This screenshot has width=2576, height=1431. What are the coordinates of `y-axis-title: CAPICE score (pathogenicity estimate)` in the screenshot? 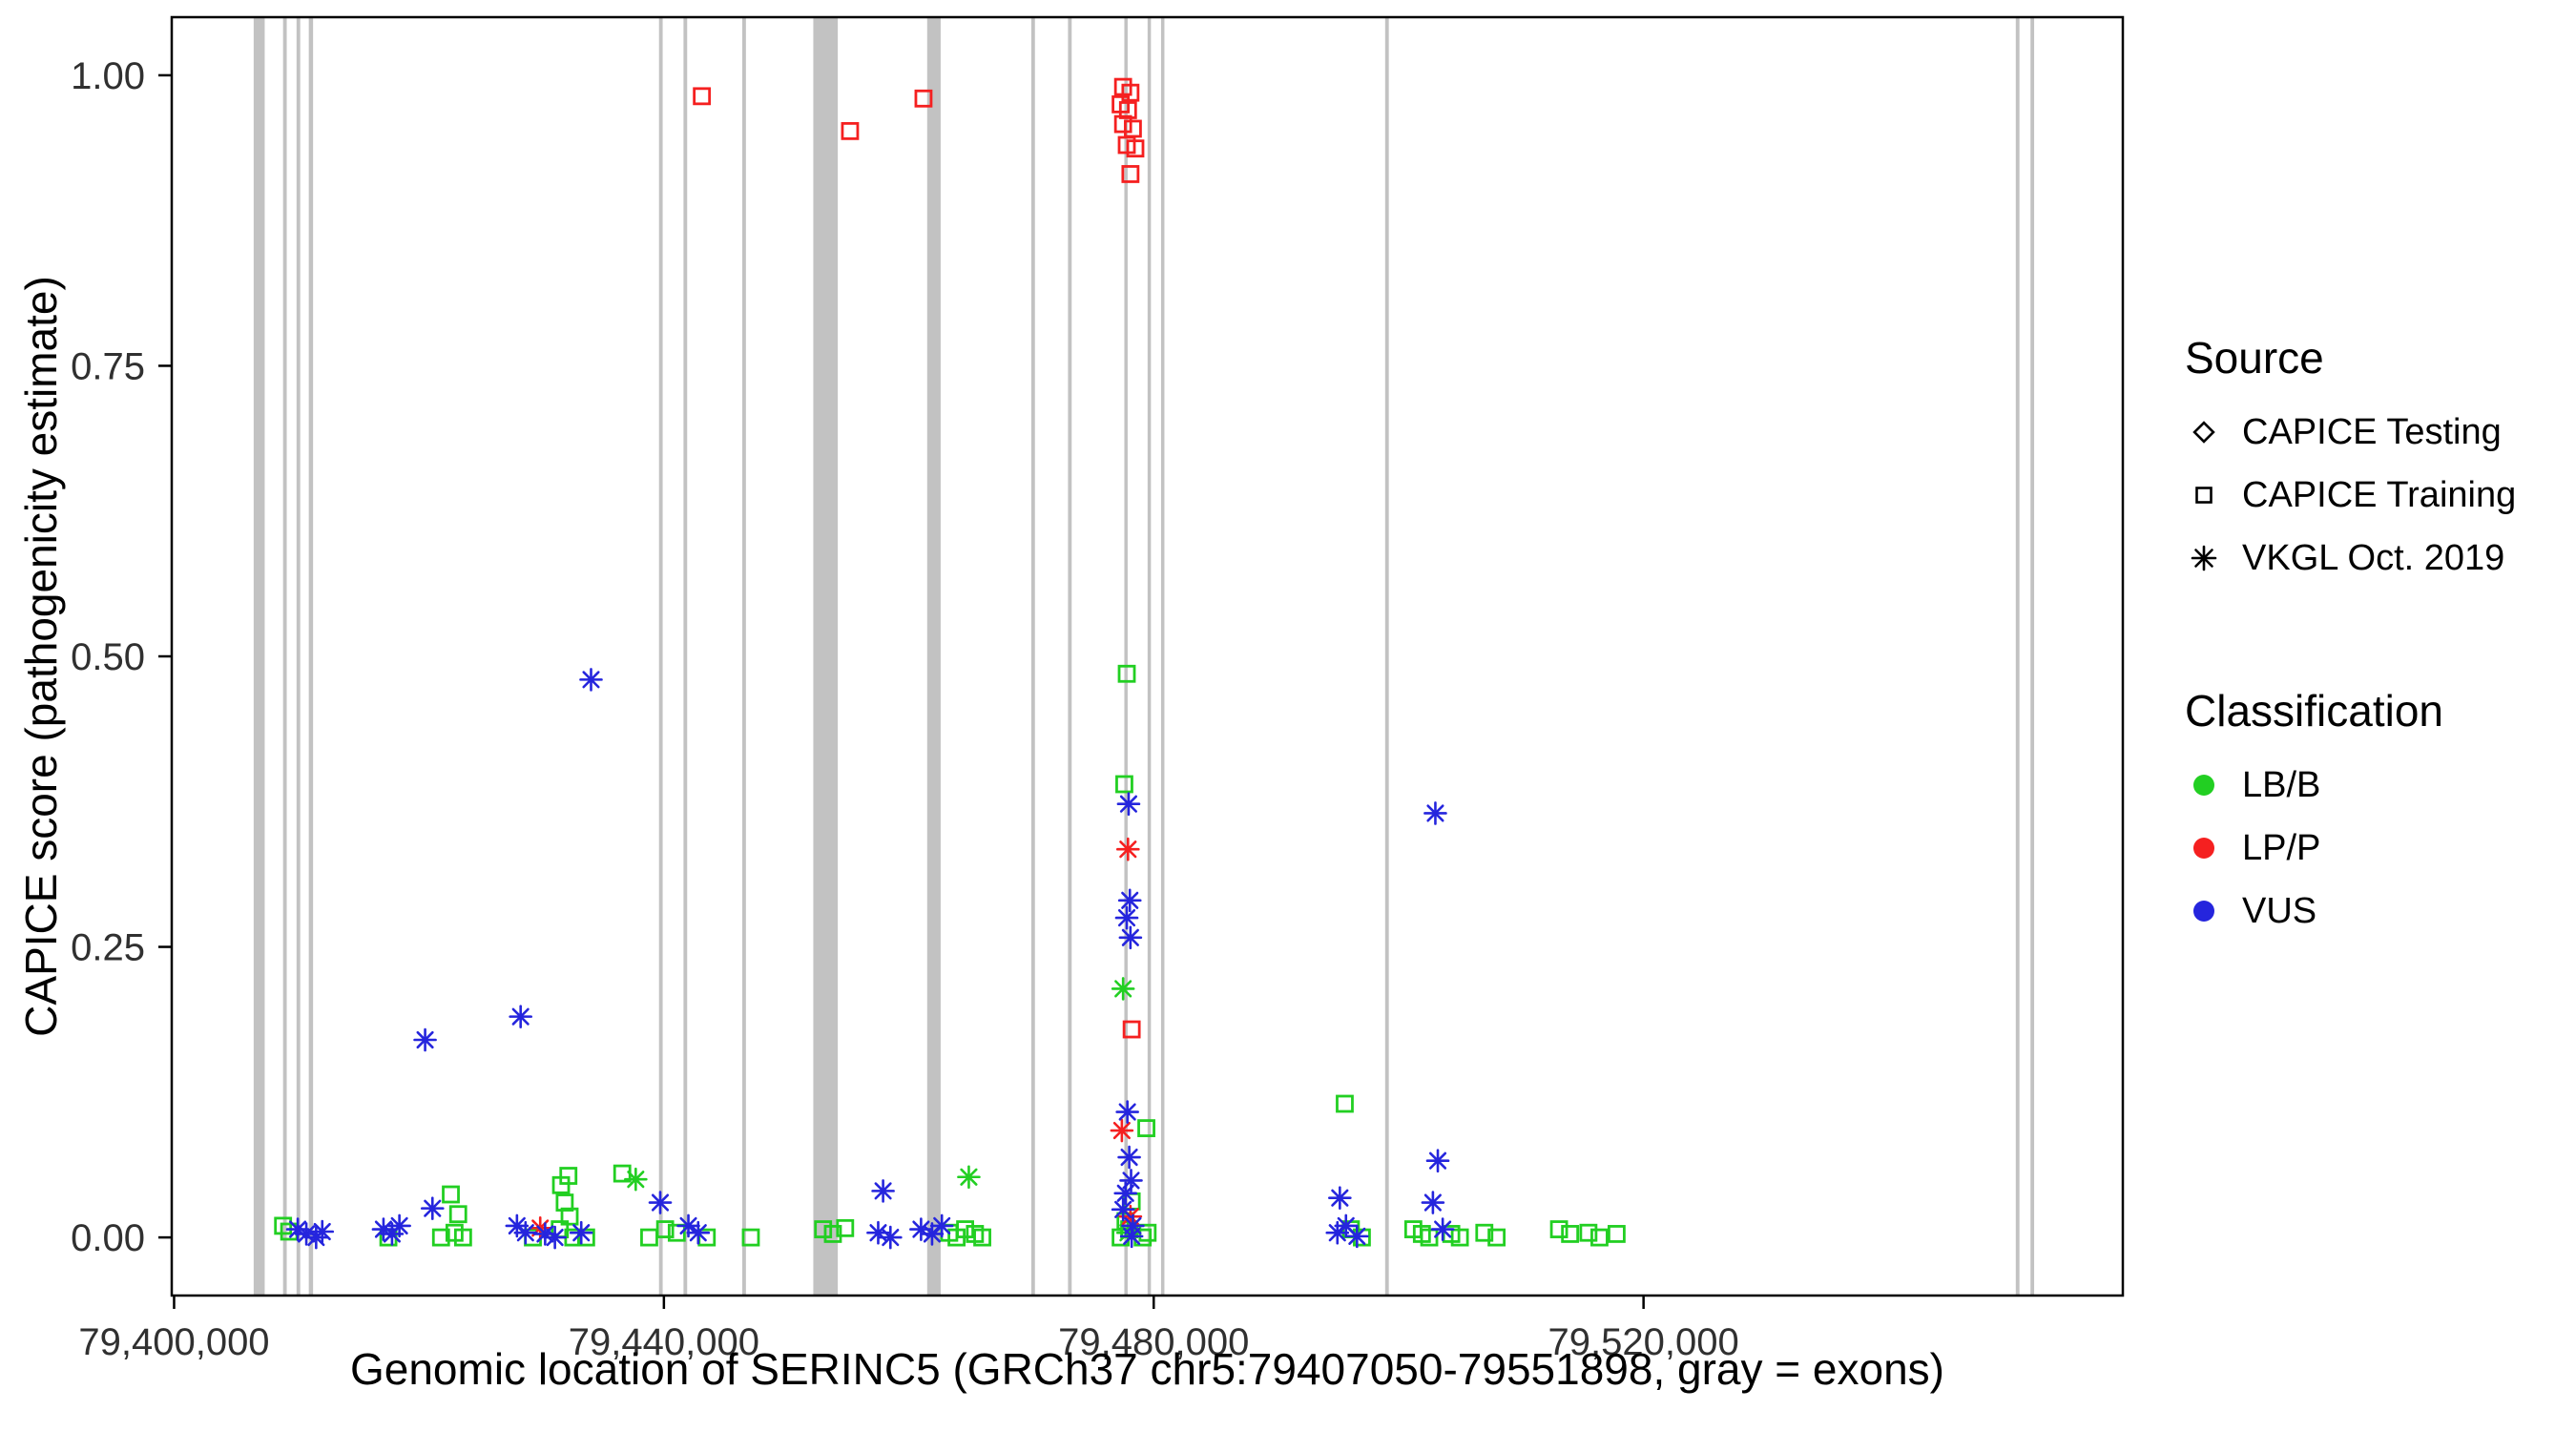 It's located at (41, 656).